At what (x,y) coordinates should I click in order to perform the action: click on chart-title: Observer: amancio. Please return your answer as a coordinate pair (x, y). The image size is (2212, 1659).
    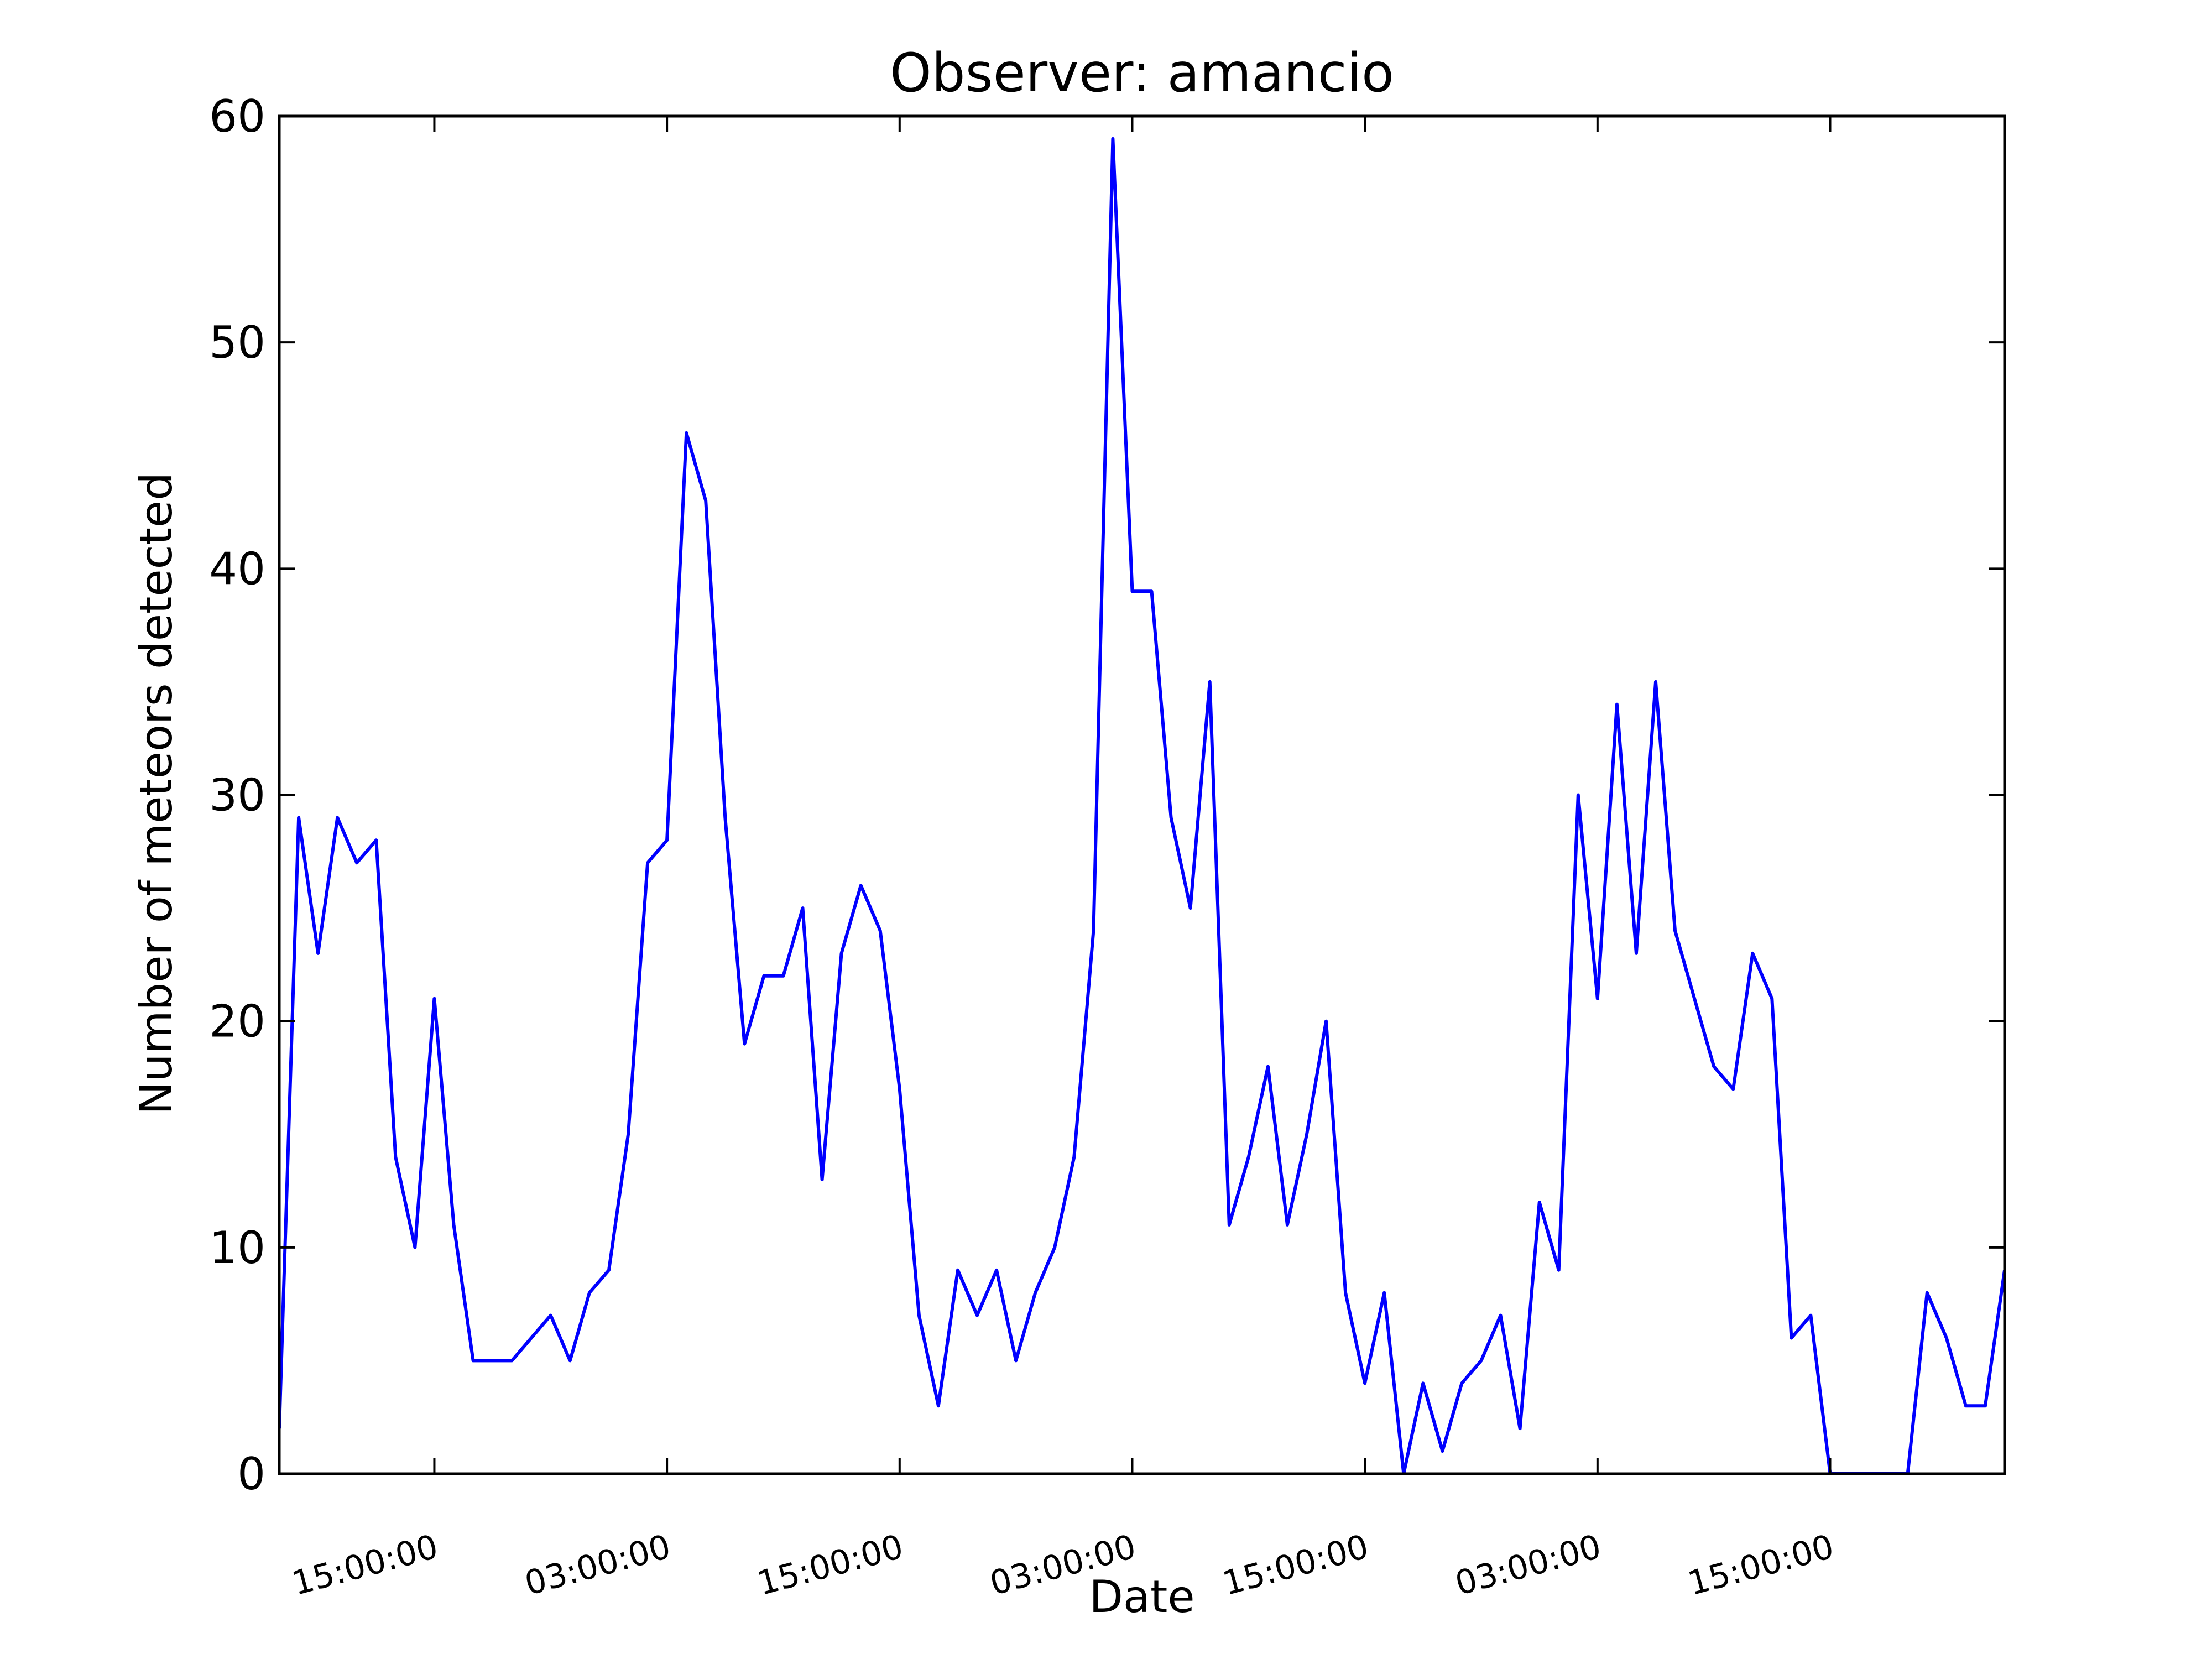
    Looking at the image, I should click on (1142, 73).